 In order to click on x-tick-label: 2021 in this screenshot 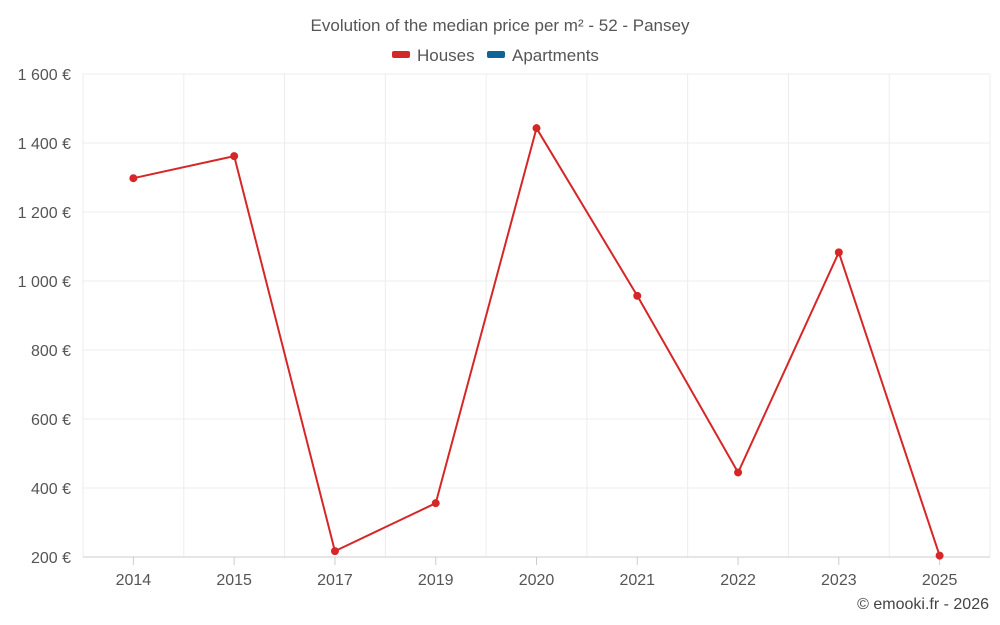, I will do `click(637, 580)`.